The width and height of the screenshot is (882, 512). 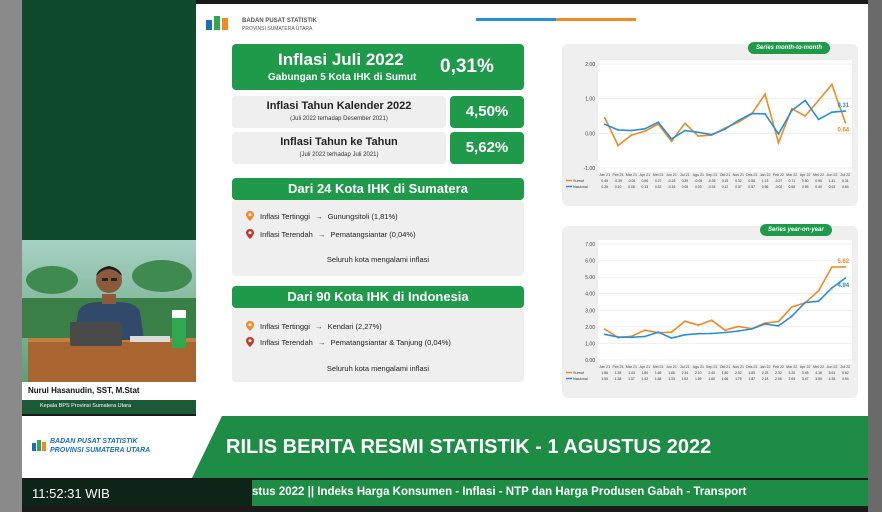 I want to click on presenter-name-bar: Nurul Hasanudin, SST, M.Stat, so click(x=109, y=391).